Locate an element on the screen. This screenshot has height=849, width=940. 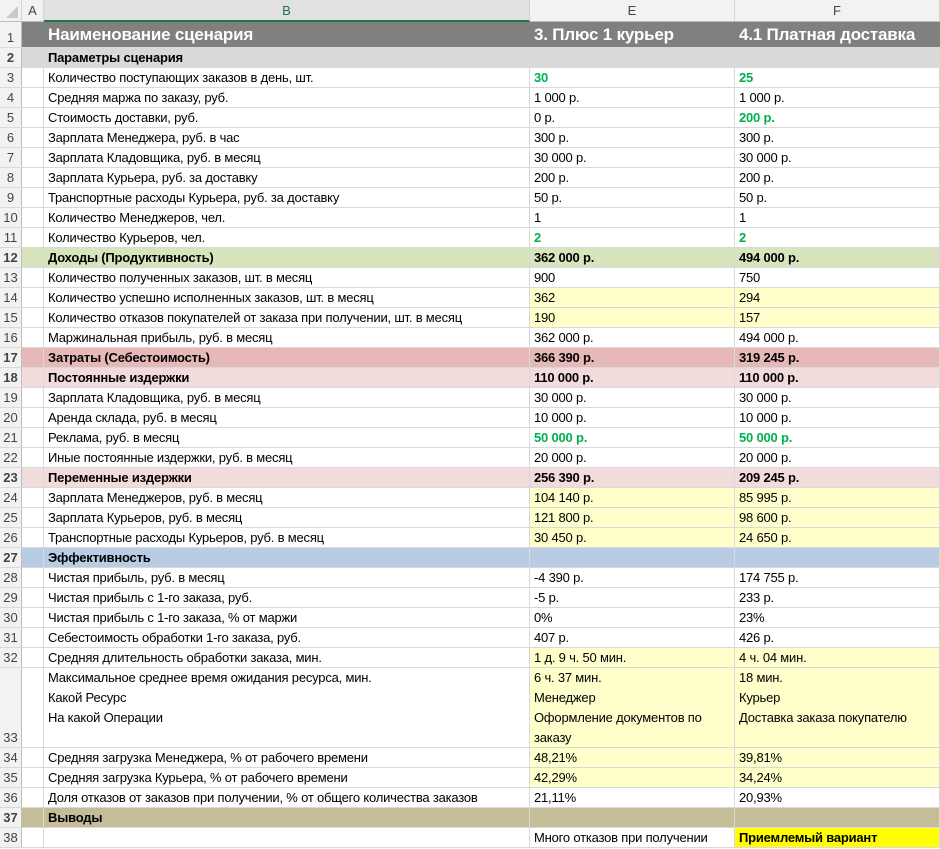
cell-label: Зарплата Курьеров, руб. в месяц is located at coordinates (287, 517).